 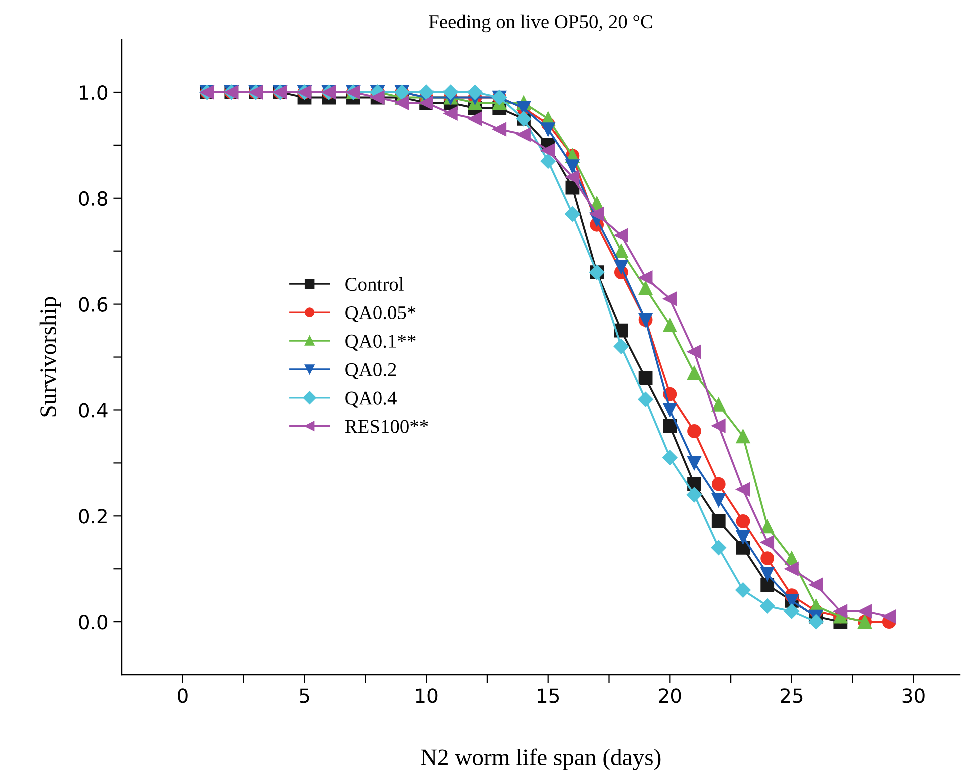 What do you see at coordinates (541, 759) in the screenshot?
I see `x-axis-title: N2 worm life span (days)` at bounding box center [541, 759].